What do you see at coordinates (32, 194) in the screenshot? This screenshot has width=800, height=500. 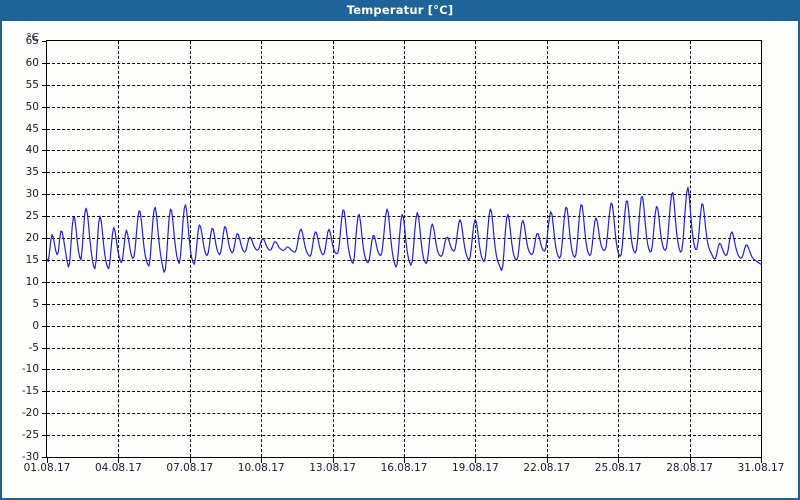 I see `y-axis-tick-label: 30` at bounding box center [32, 194].